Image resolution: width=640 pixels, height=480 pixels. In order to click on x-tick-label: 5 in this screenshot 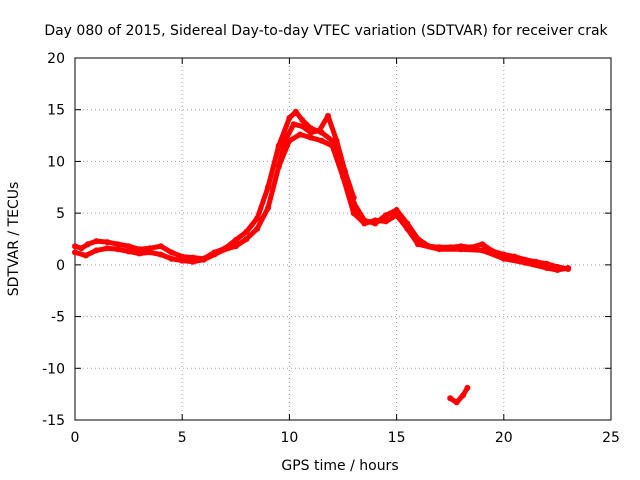, I will do `click(182, 438)`.